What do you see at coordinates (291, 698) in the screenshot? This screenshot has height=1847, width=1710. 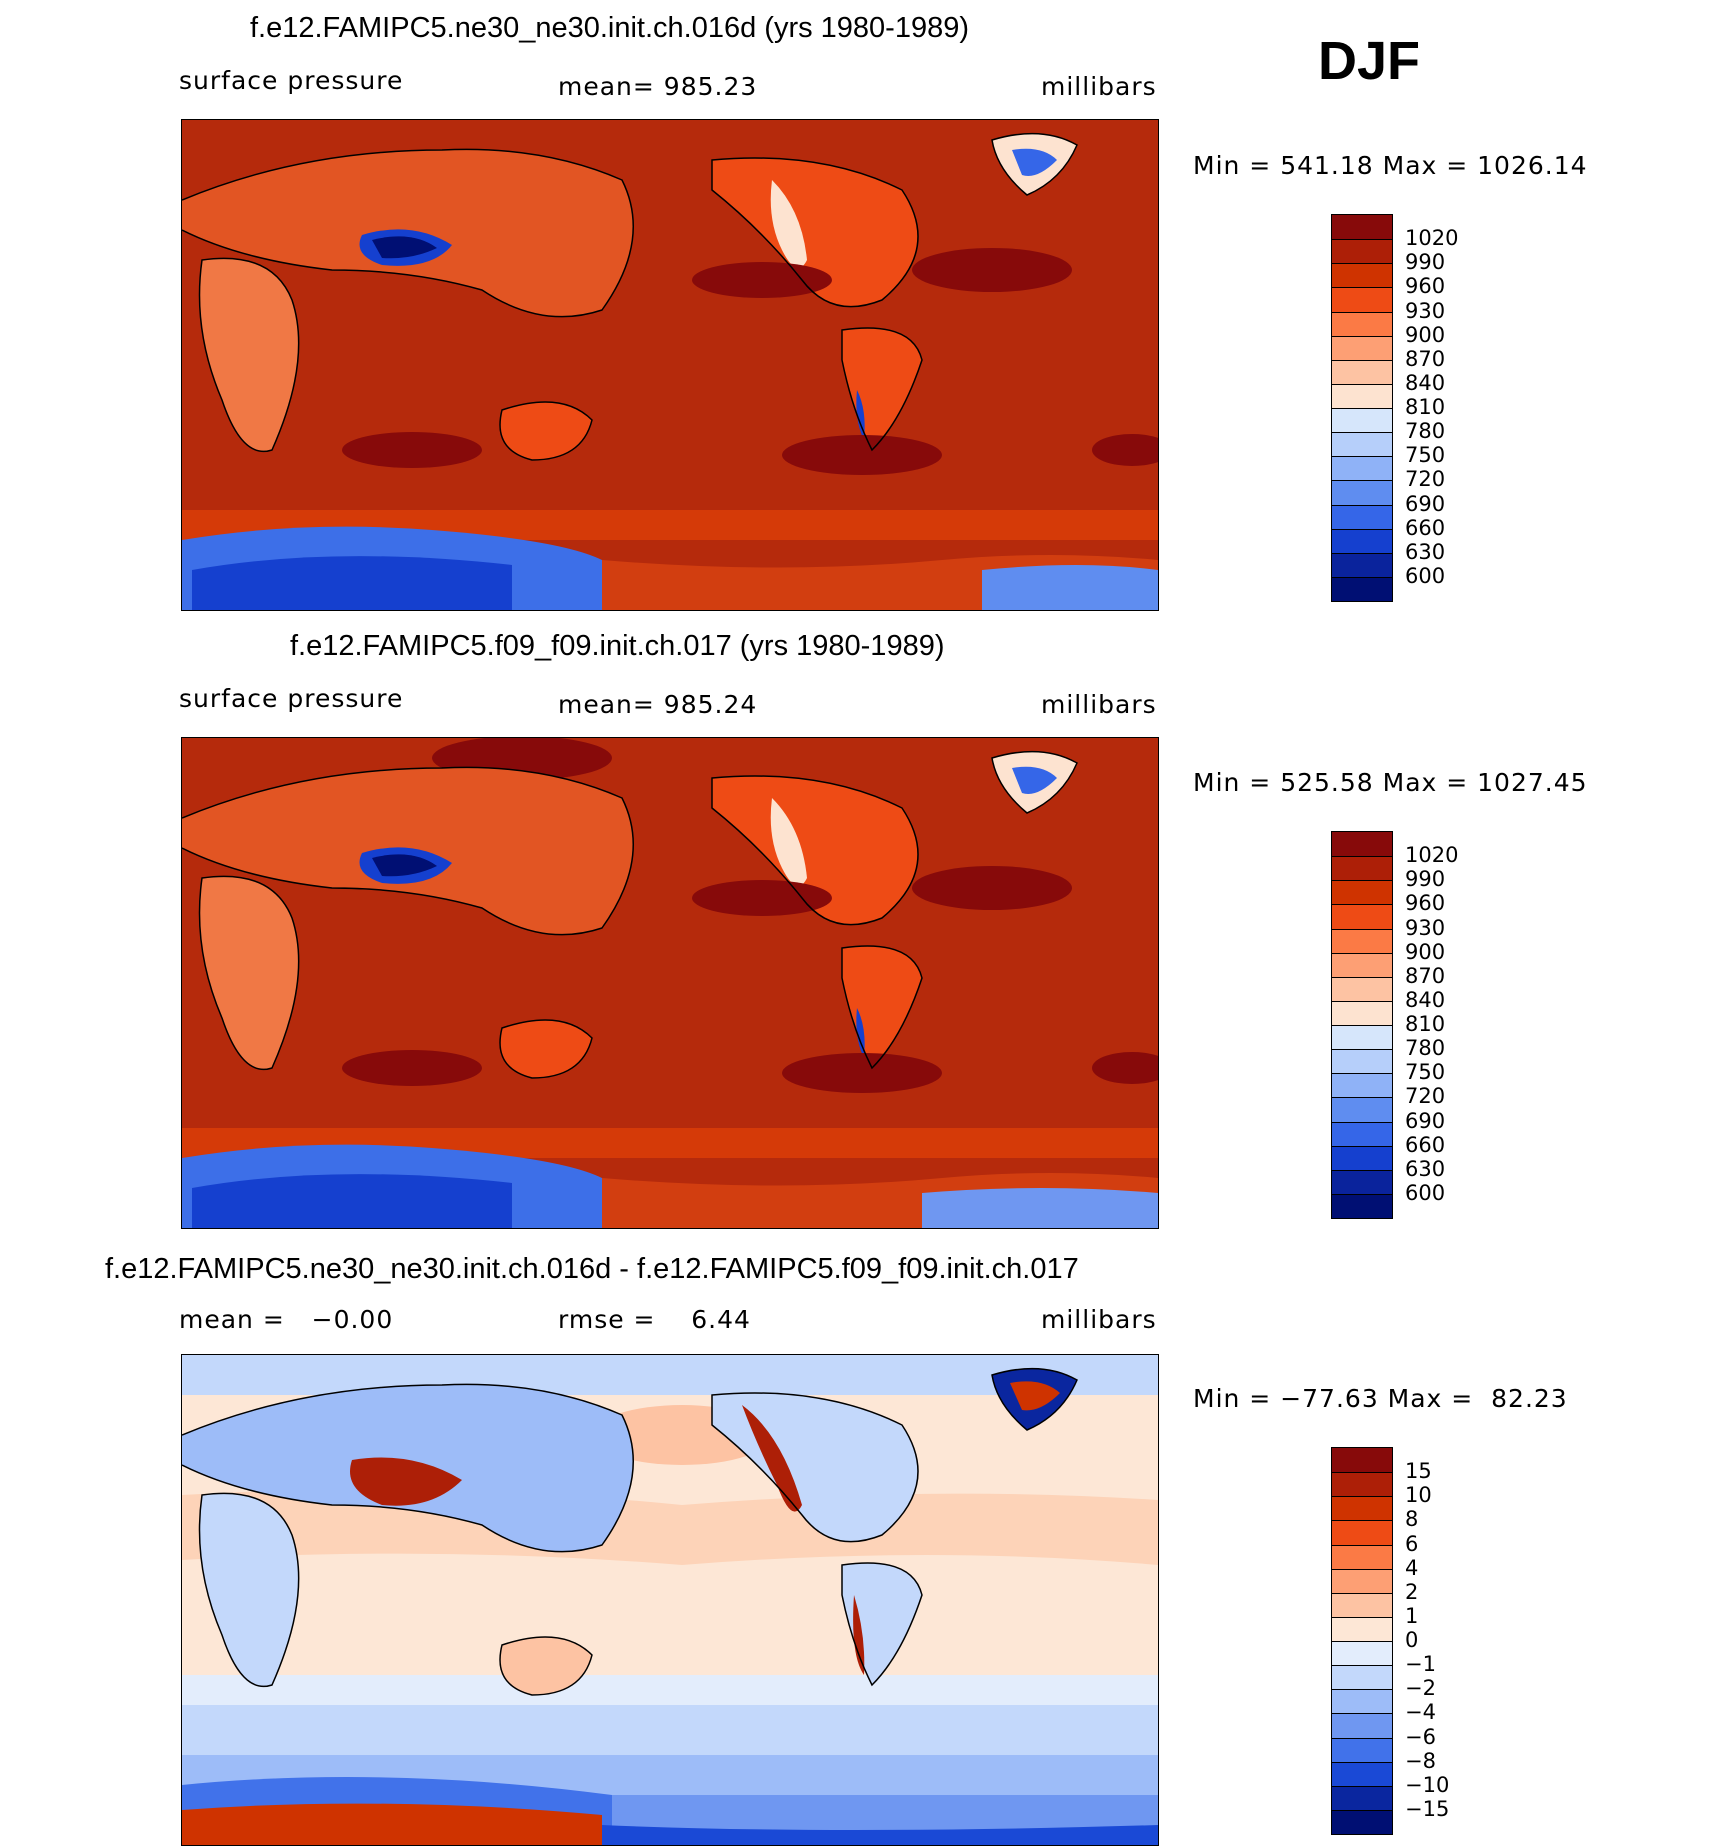 I see `panel-2-variable-label: surface pressure` at bounding box center [291, 698].